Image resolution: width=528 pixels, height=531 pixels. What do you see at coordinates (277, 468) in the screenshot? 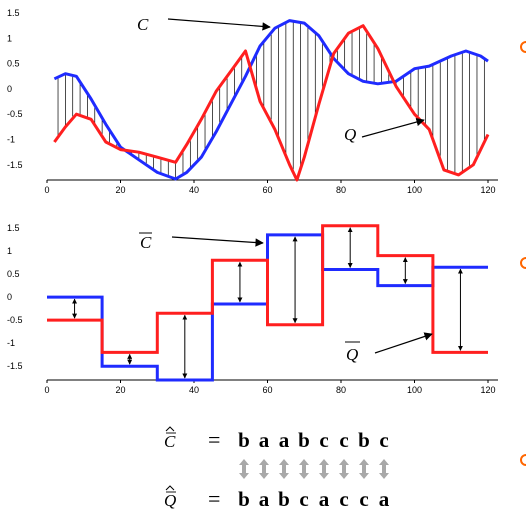
I see `sax-comparison: CQ==b a a b c c b cb a b c a c c a` at bounding box center [277, 468].